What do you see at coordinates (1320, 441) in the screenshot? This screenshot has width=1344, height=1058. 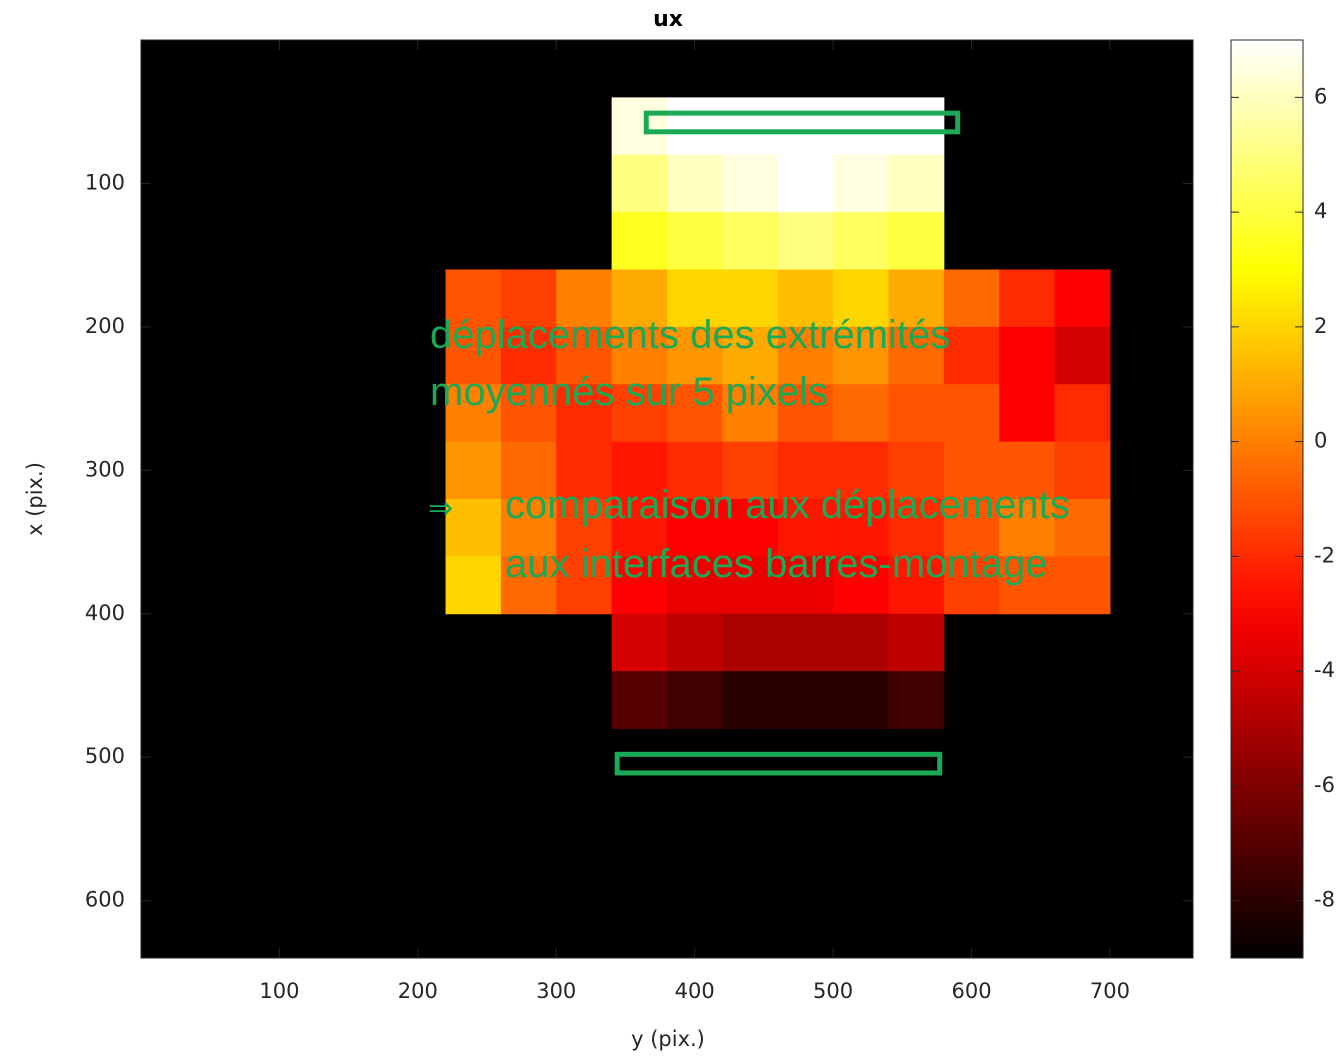 I see `colorbar-tick-label: 0` at bounding box center [1320, 441].